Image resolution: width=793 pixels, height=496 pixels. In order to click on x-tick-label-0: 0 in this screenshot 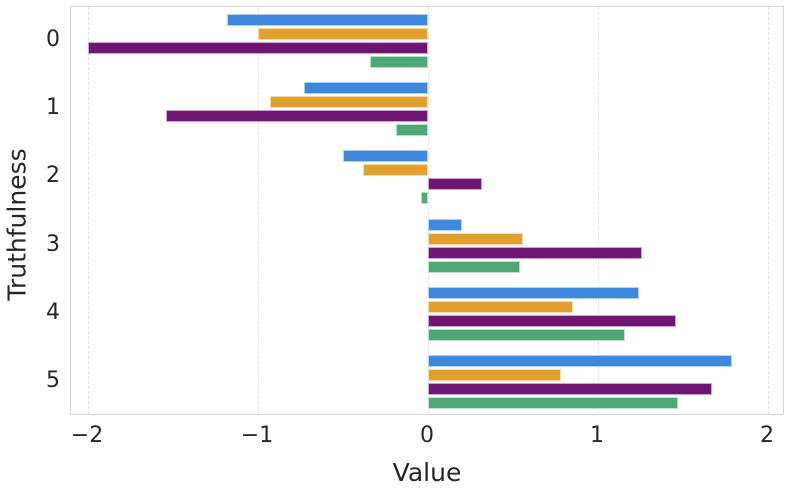, I will do `click(427, 435)`.